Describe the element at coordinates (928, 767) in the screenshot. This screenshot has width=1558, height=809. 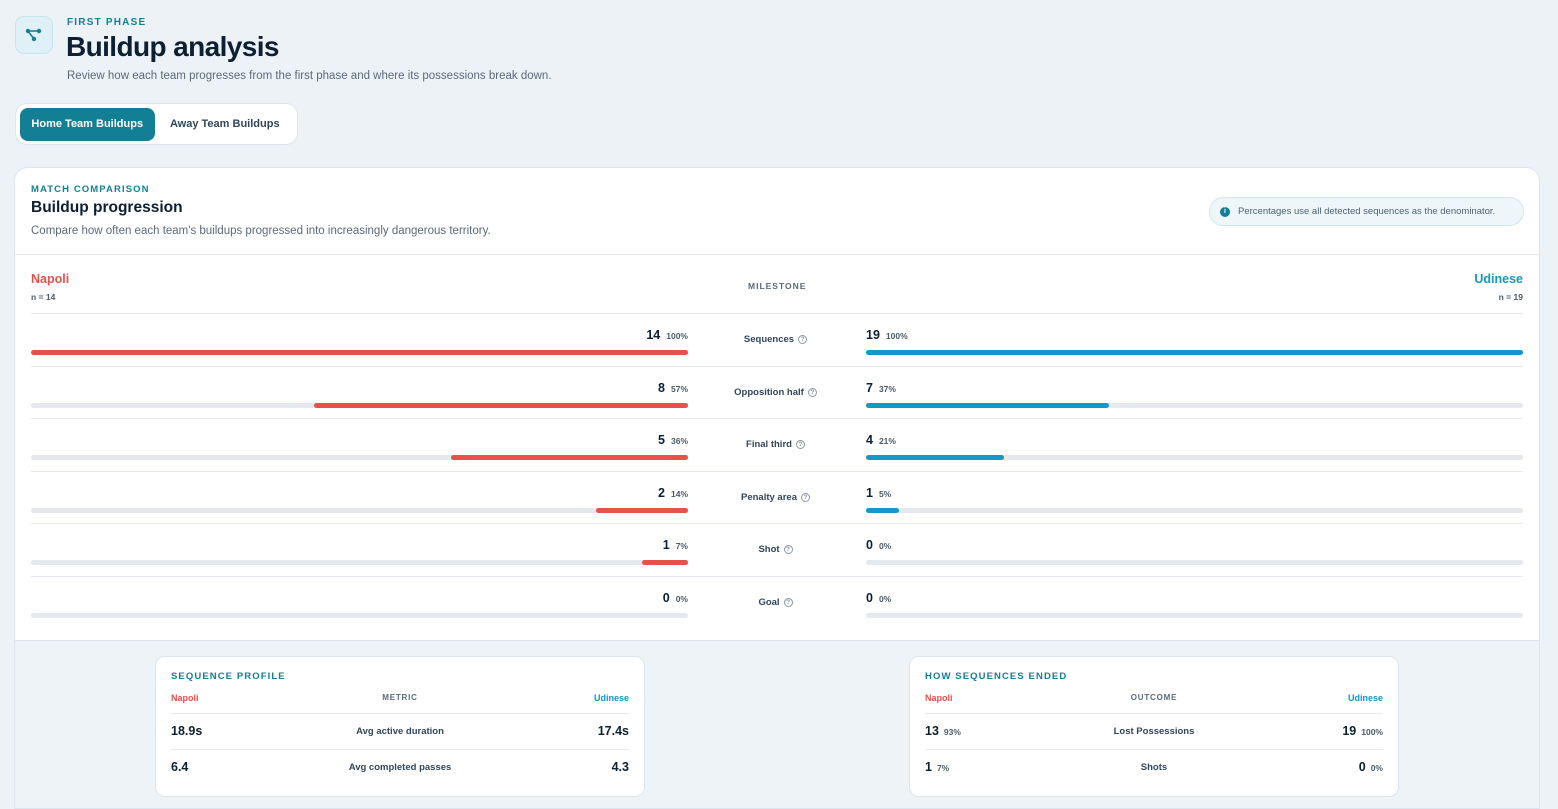
I see `home-value: 1` at that location.